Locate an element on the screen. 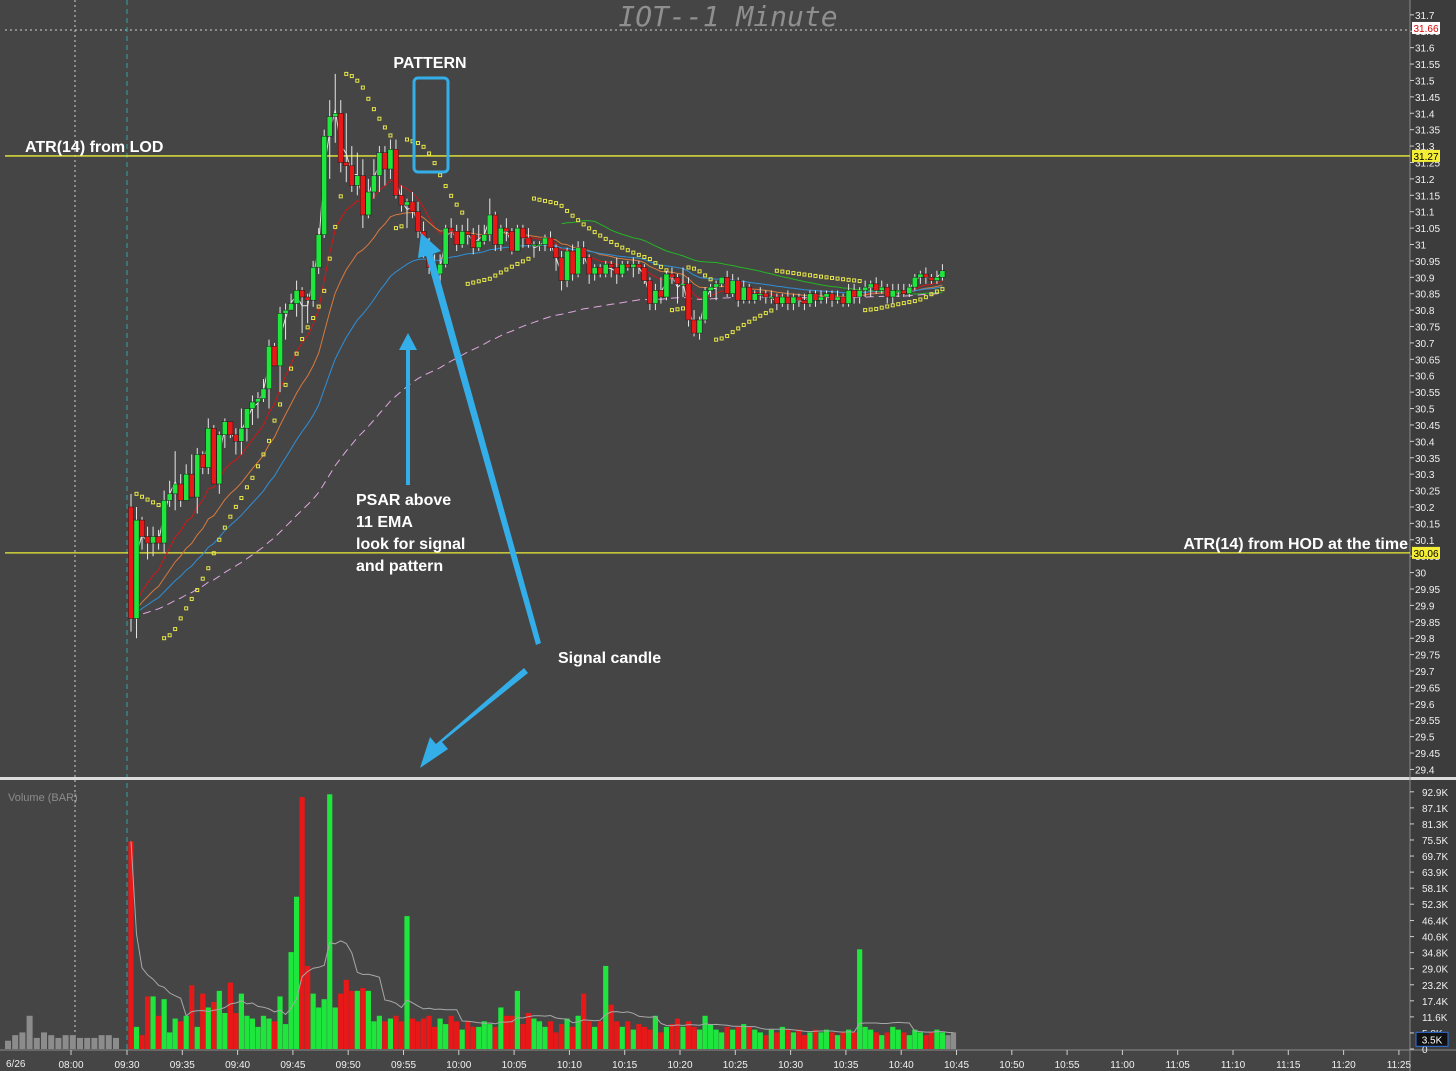 This screenshot has height=1071, width=1456. y-tick-label: 30.7 is located at coordinates (1425, 344).